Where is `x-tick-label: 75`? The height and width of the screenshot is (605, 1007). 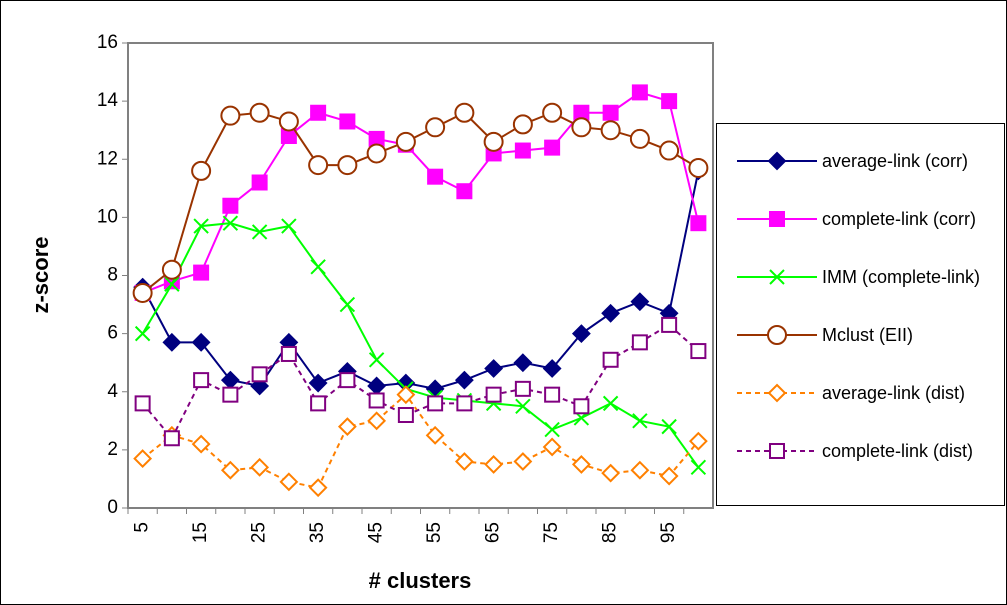
x-tick-label: 75 is located at coordinates (551, 532).